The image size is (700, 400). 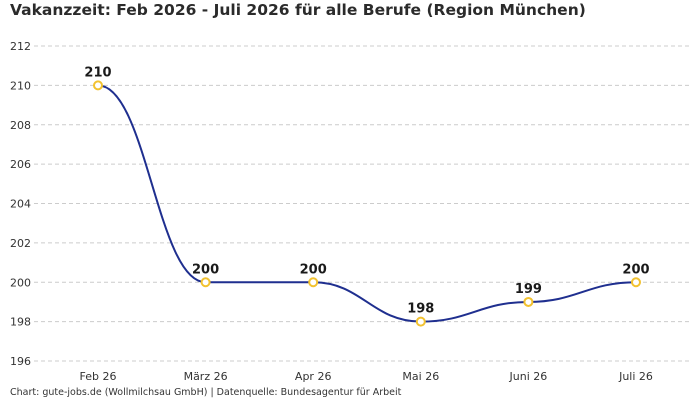 What do you see at coordinates (313, 269) in the screenshot?
I see `data-label-2: 200` at bounding box center [313, 269].